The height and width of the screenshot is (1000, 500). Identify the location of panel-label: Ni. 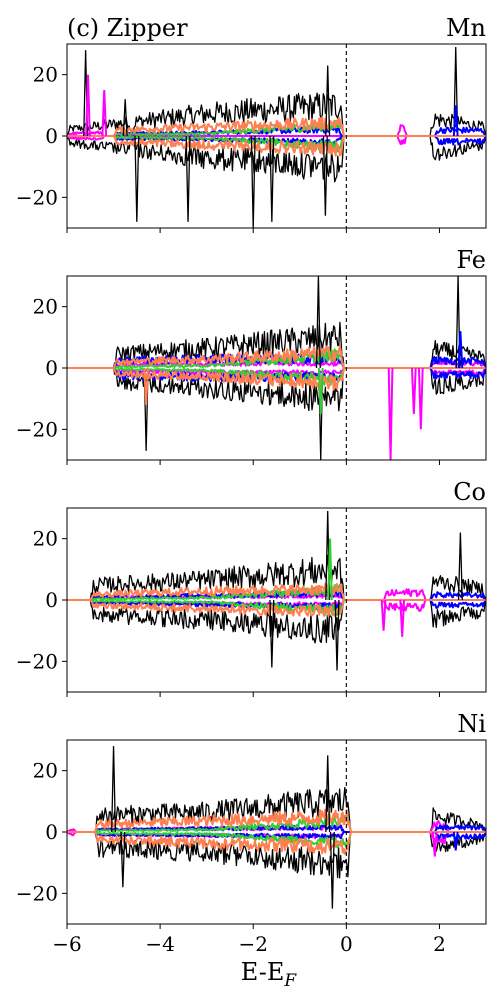
(471, 724).